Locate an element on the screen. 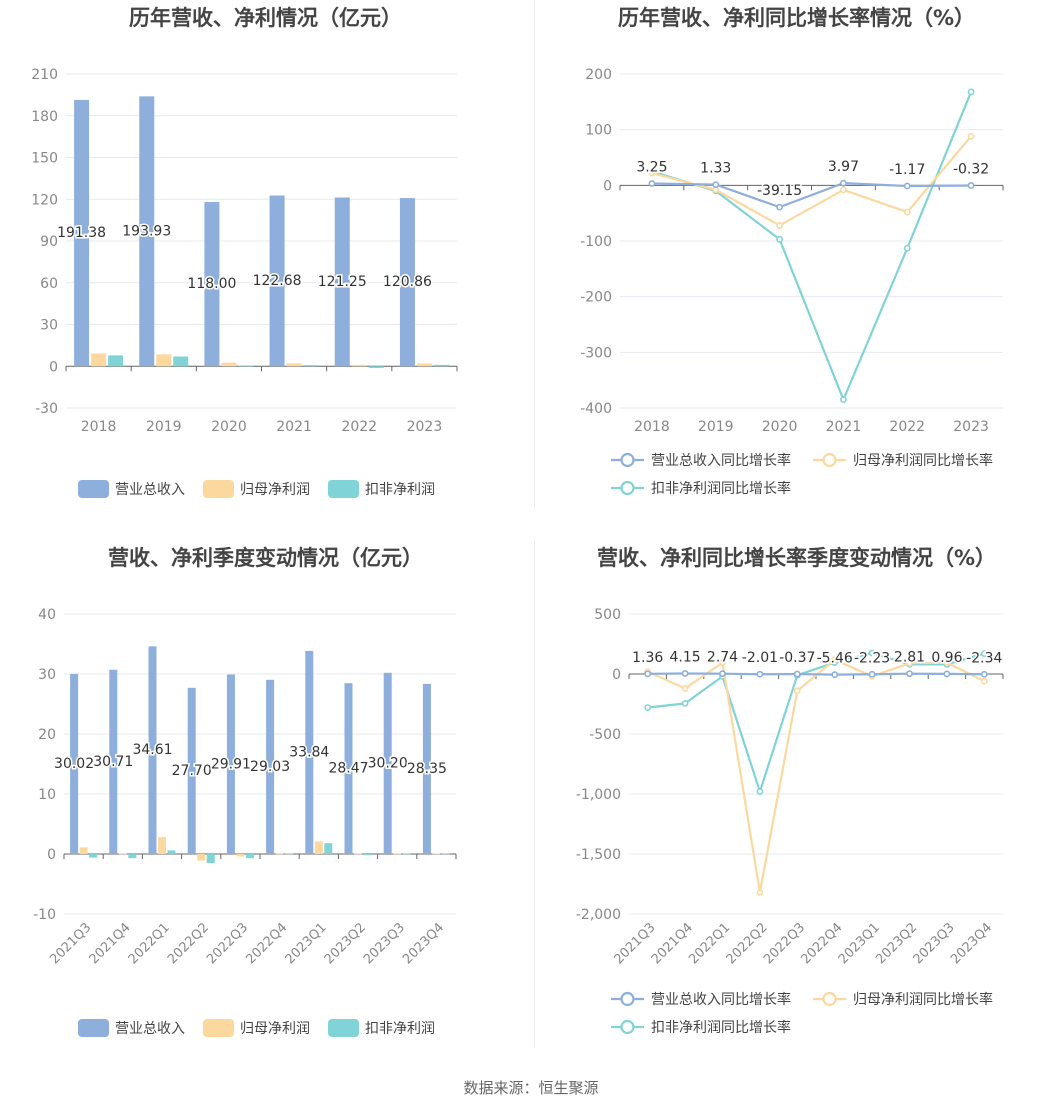  y-tick-label: -500 is located at coordinates (605, 735).